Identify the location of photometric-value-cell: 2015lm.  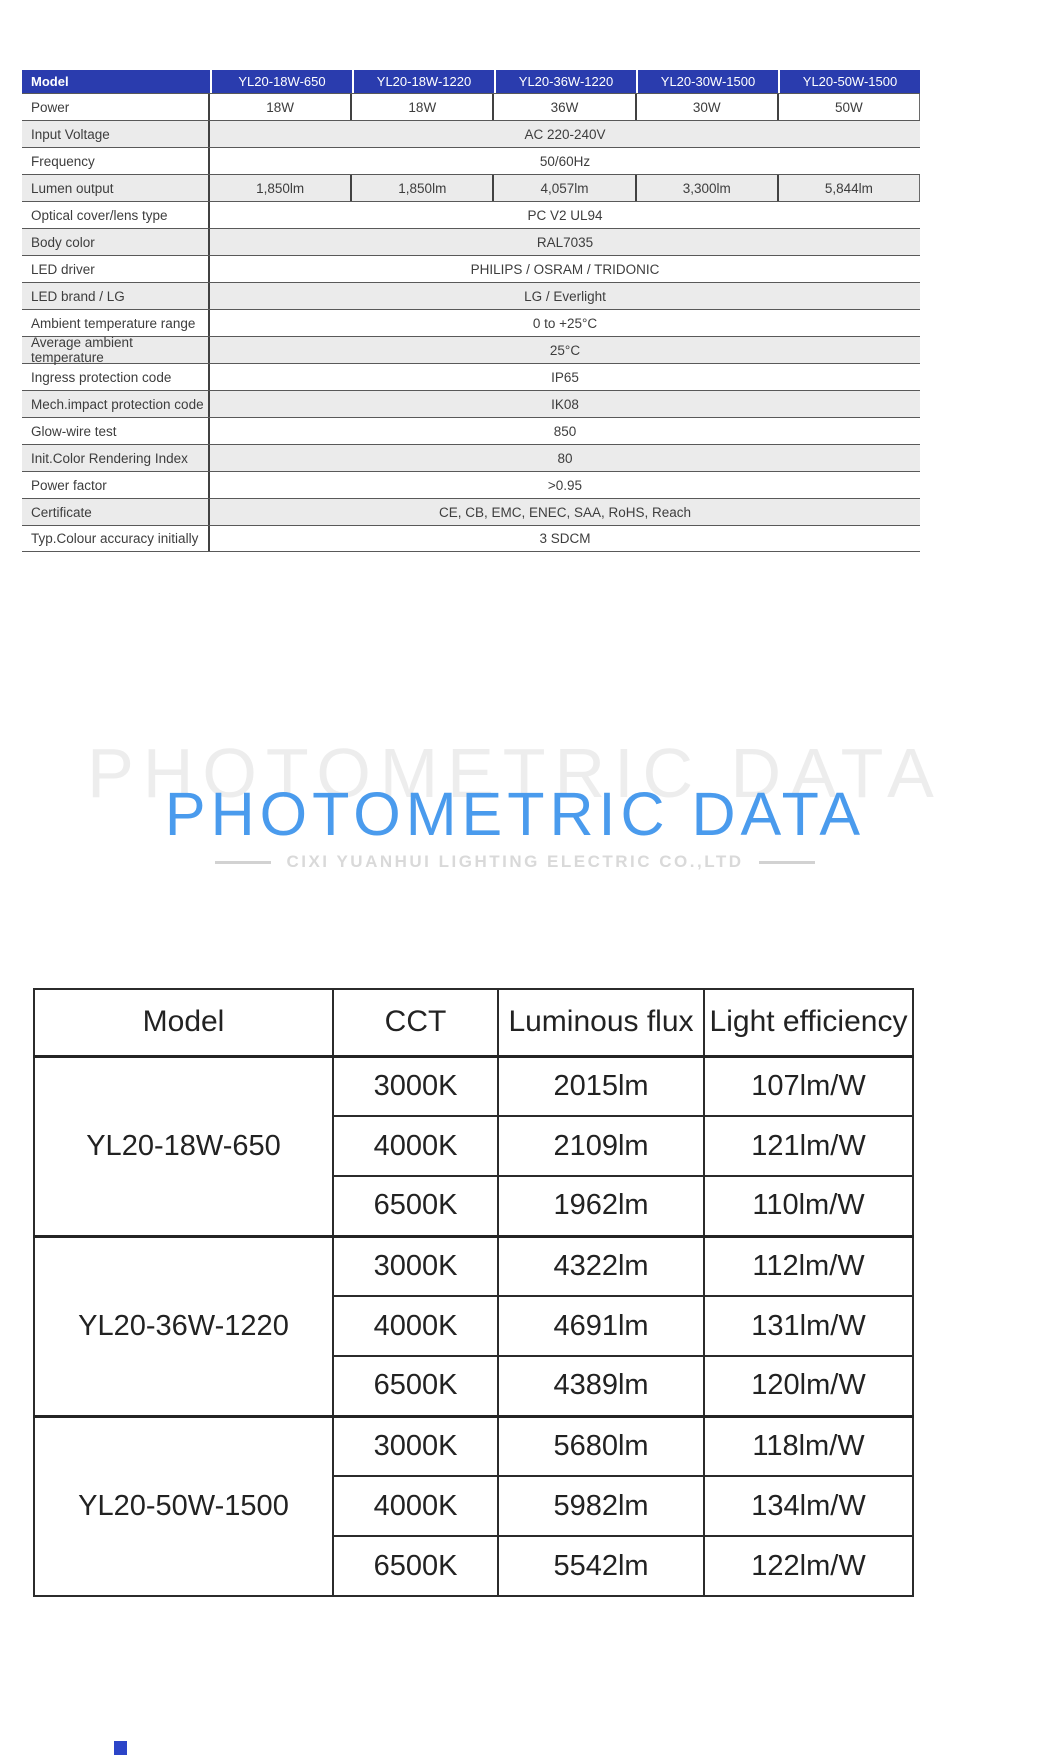
(601, 1085).